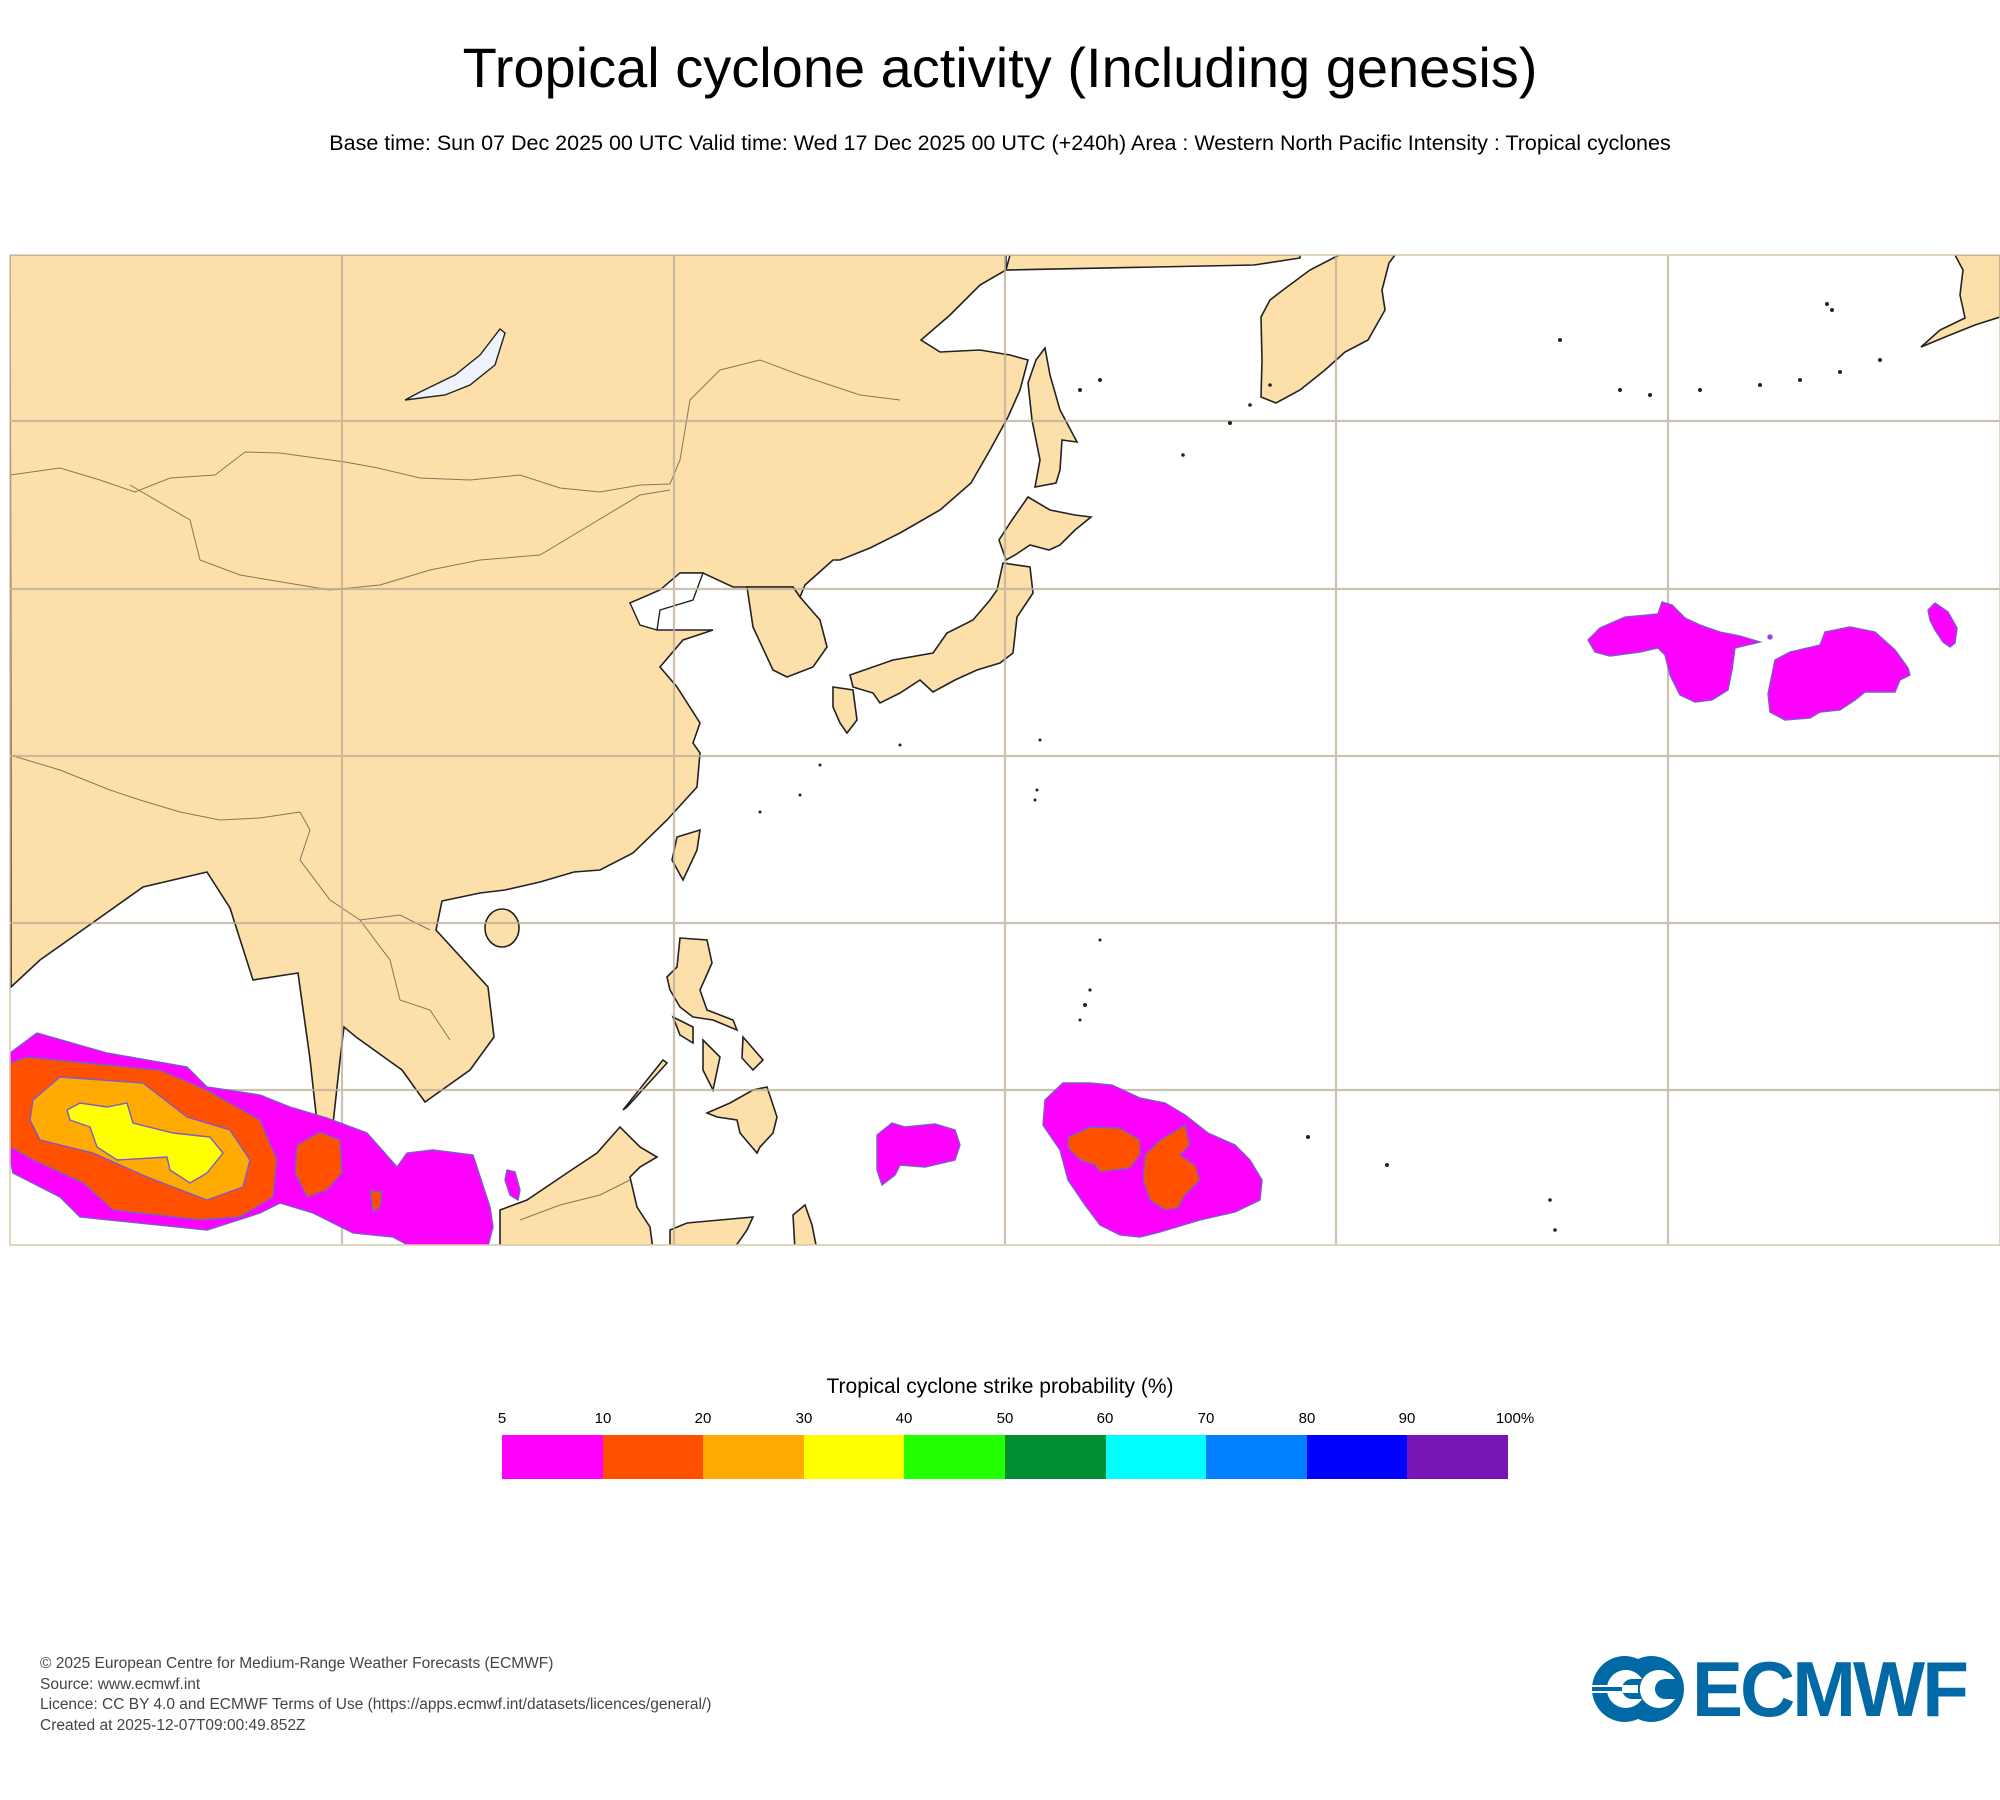 This screenshot has height=1800, width=2000. Describe the element at coordinates (804, 1224) in the screenshot. I see `land-halmahera` at that location.